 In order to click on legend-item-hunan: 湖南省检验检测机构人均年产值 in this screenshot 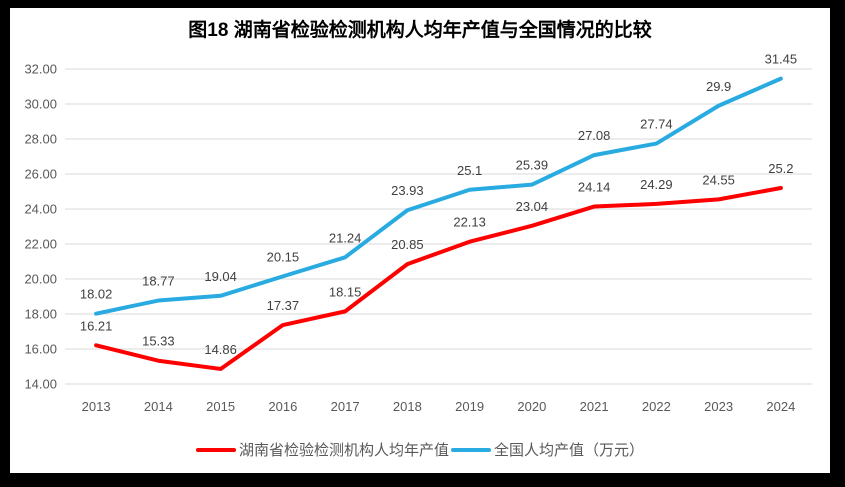, I will do `click(322, 449)`.